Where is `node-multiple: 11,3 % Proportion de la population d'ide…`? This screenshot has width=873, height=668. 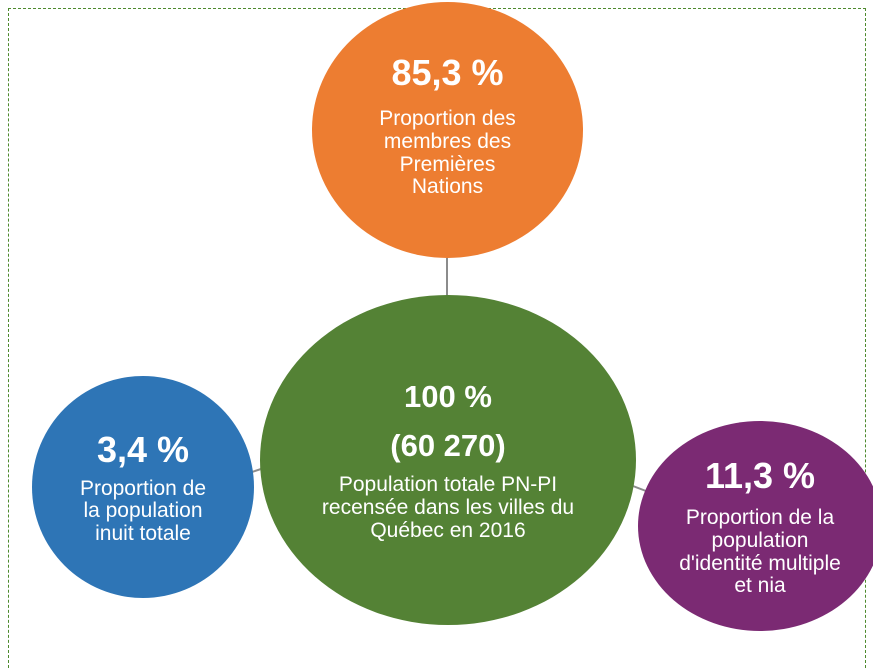
node-multiple: 11,3 % Proportion de la population d'ide… is located at coordinates (755, 526).